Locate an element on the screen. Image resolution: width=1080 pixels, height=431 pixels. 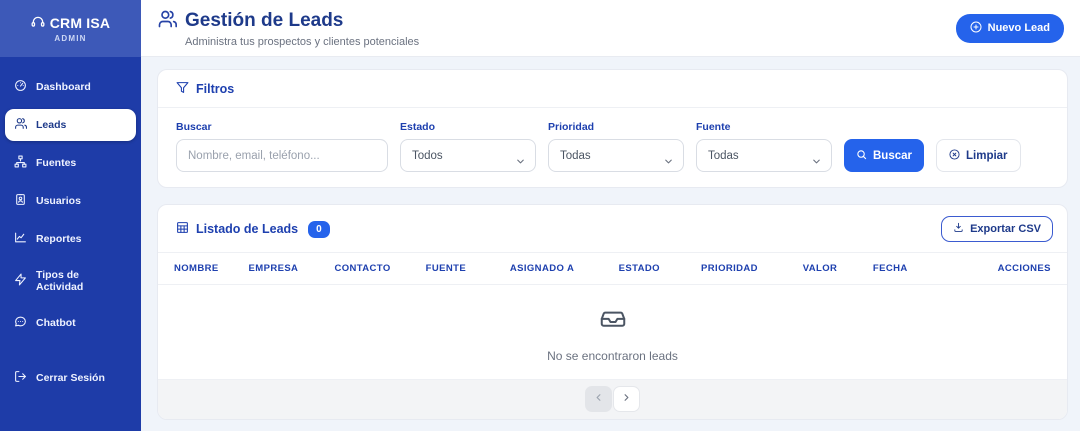
sidebar-item-usuarios: Usuarios is located at coordinates (70, 201).